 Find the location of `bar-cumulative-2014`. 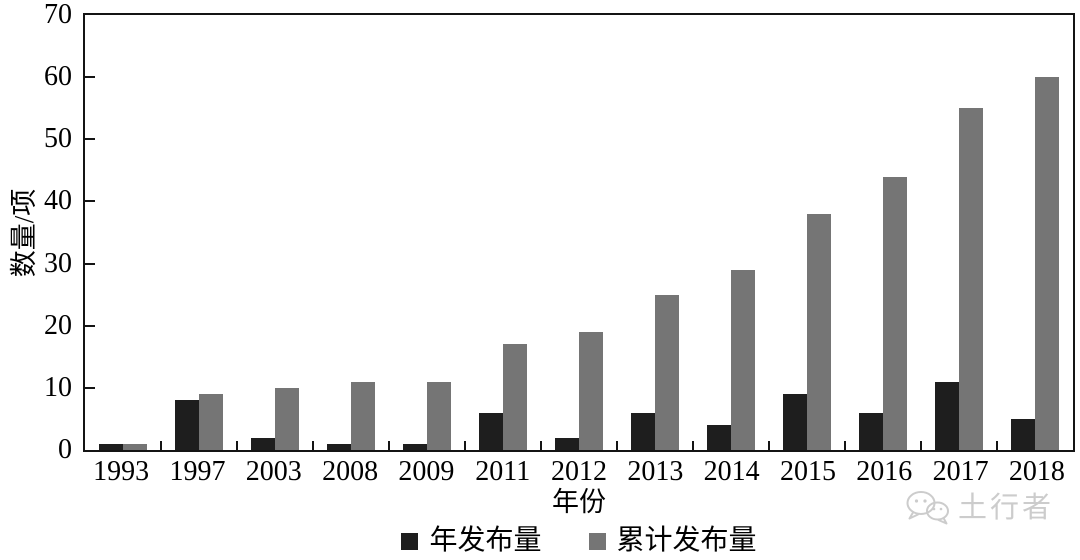

bar-cumulative-2014 is located at coordinates (743, 359).